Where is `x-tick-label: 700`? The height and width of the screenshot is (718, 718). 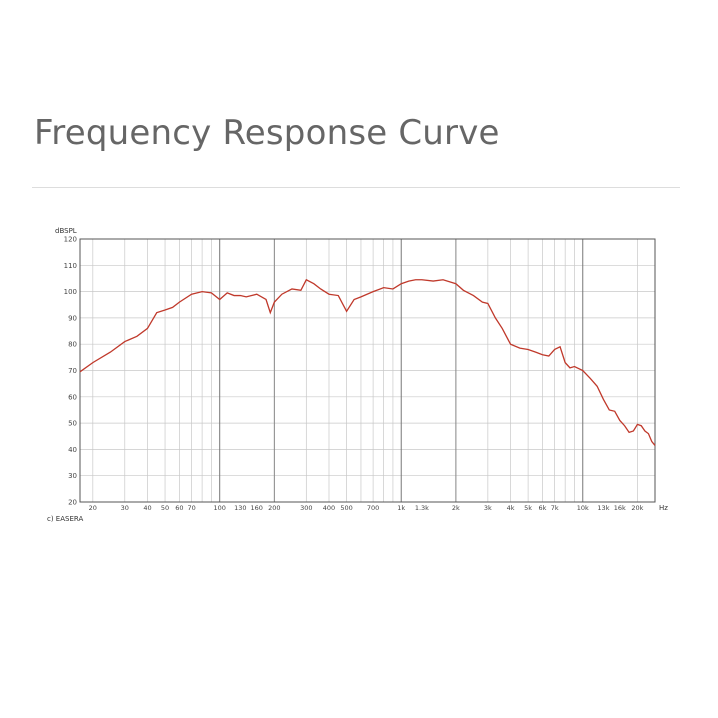
x-tick-label: 700 is located at coordinates (373, 508).